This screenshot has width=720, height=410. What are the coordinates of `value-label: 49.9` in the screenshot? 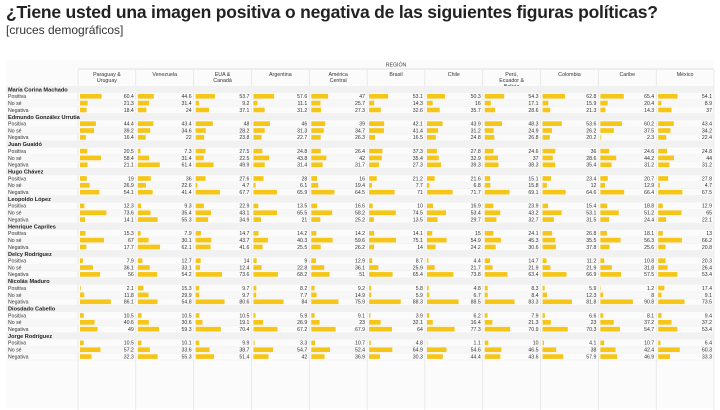 It's located at (244, 166).